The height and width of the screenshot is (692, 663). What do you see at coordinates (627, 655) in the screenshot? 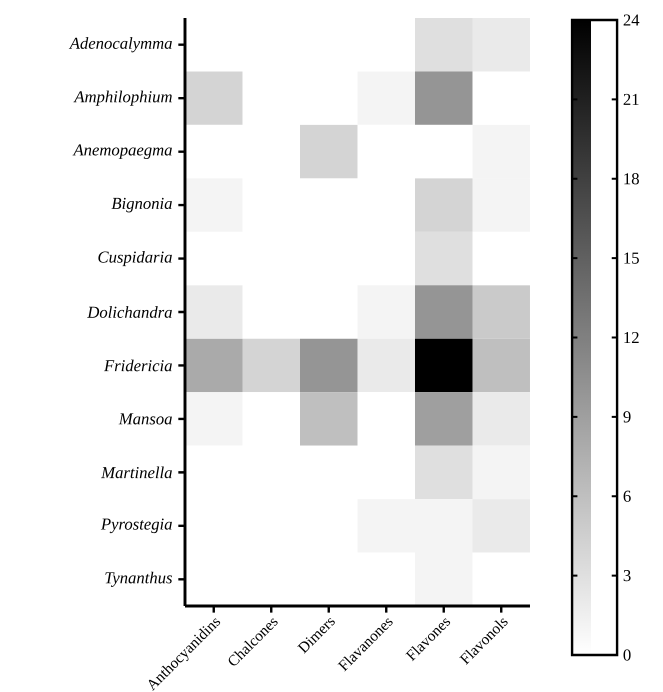
I see `color-bar-label: 0` at bounding box center [627, 655].